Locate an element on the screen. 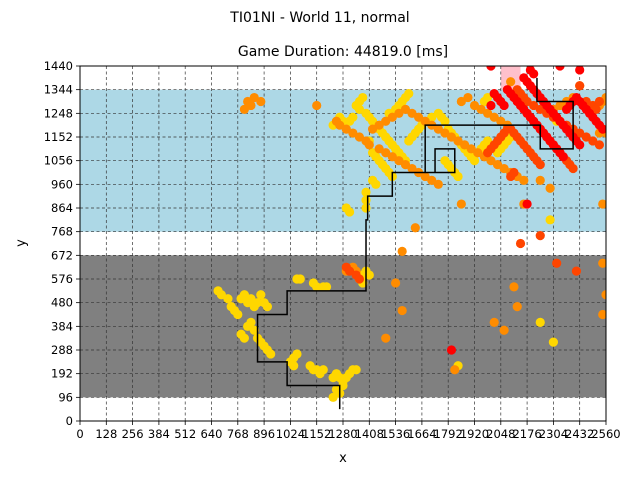 The height and width of the screenshot is (480, 640). x-tick-label: 1792 is located at coordinates (448, 434).